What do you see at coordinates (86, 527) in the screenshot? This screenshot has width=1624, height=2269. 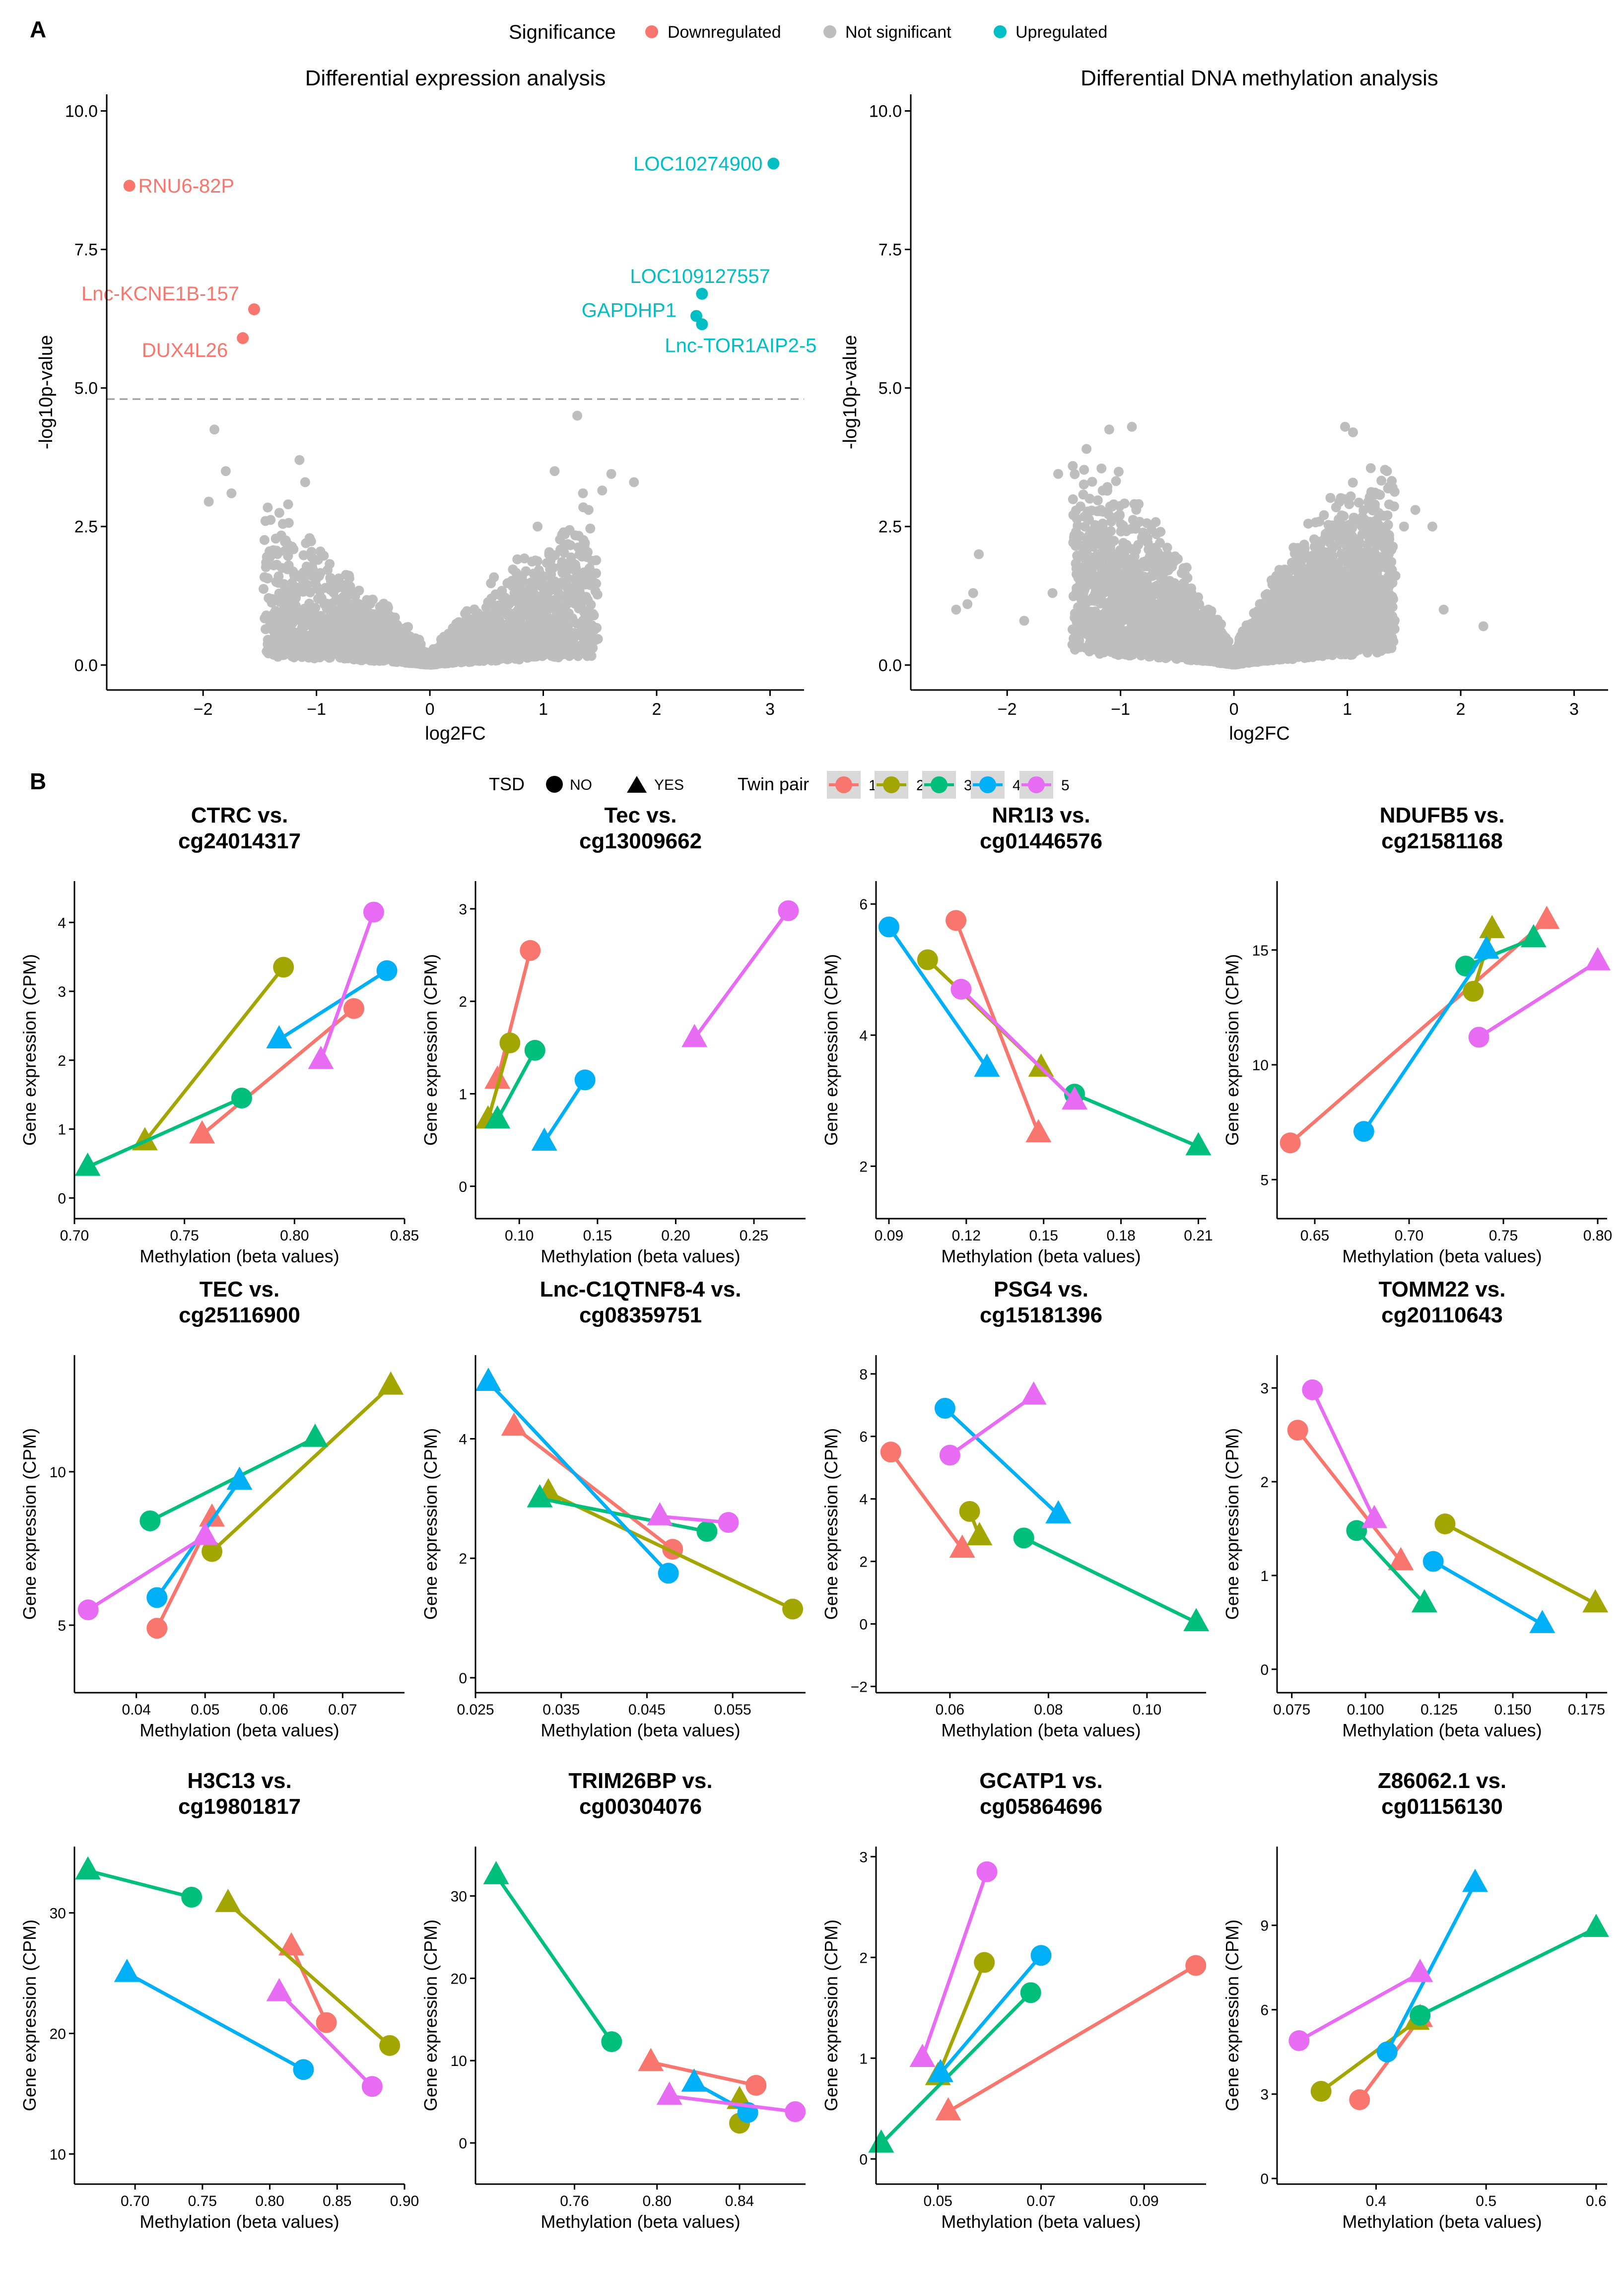 I see `y-tick-label: 2.5` at bounding box center [86, 527].